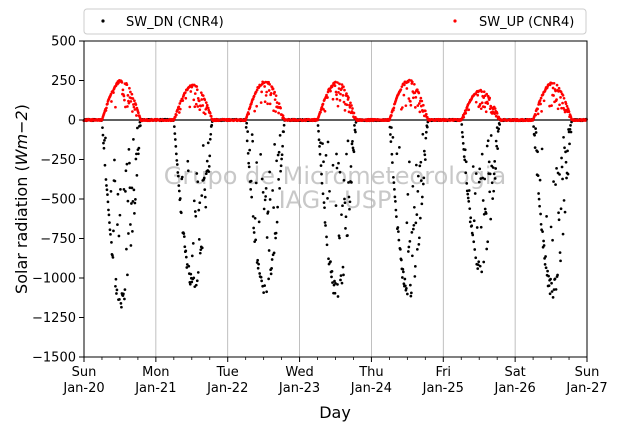  I want to click on legend: SW_DN (CNR4) SW_UP (CNR4), so click(335, 21).